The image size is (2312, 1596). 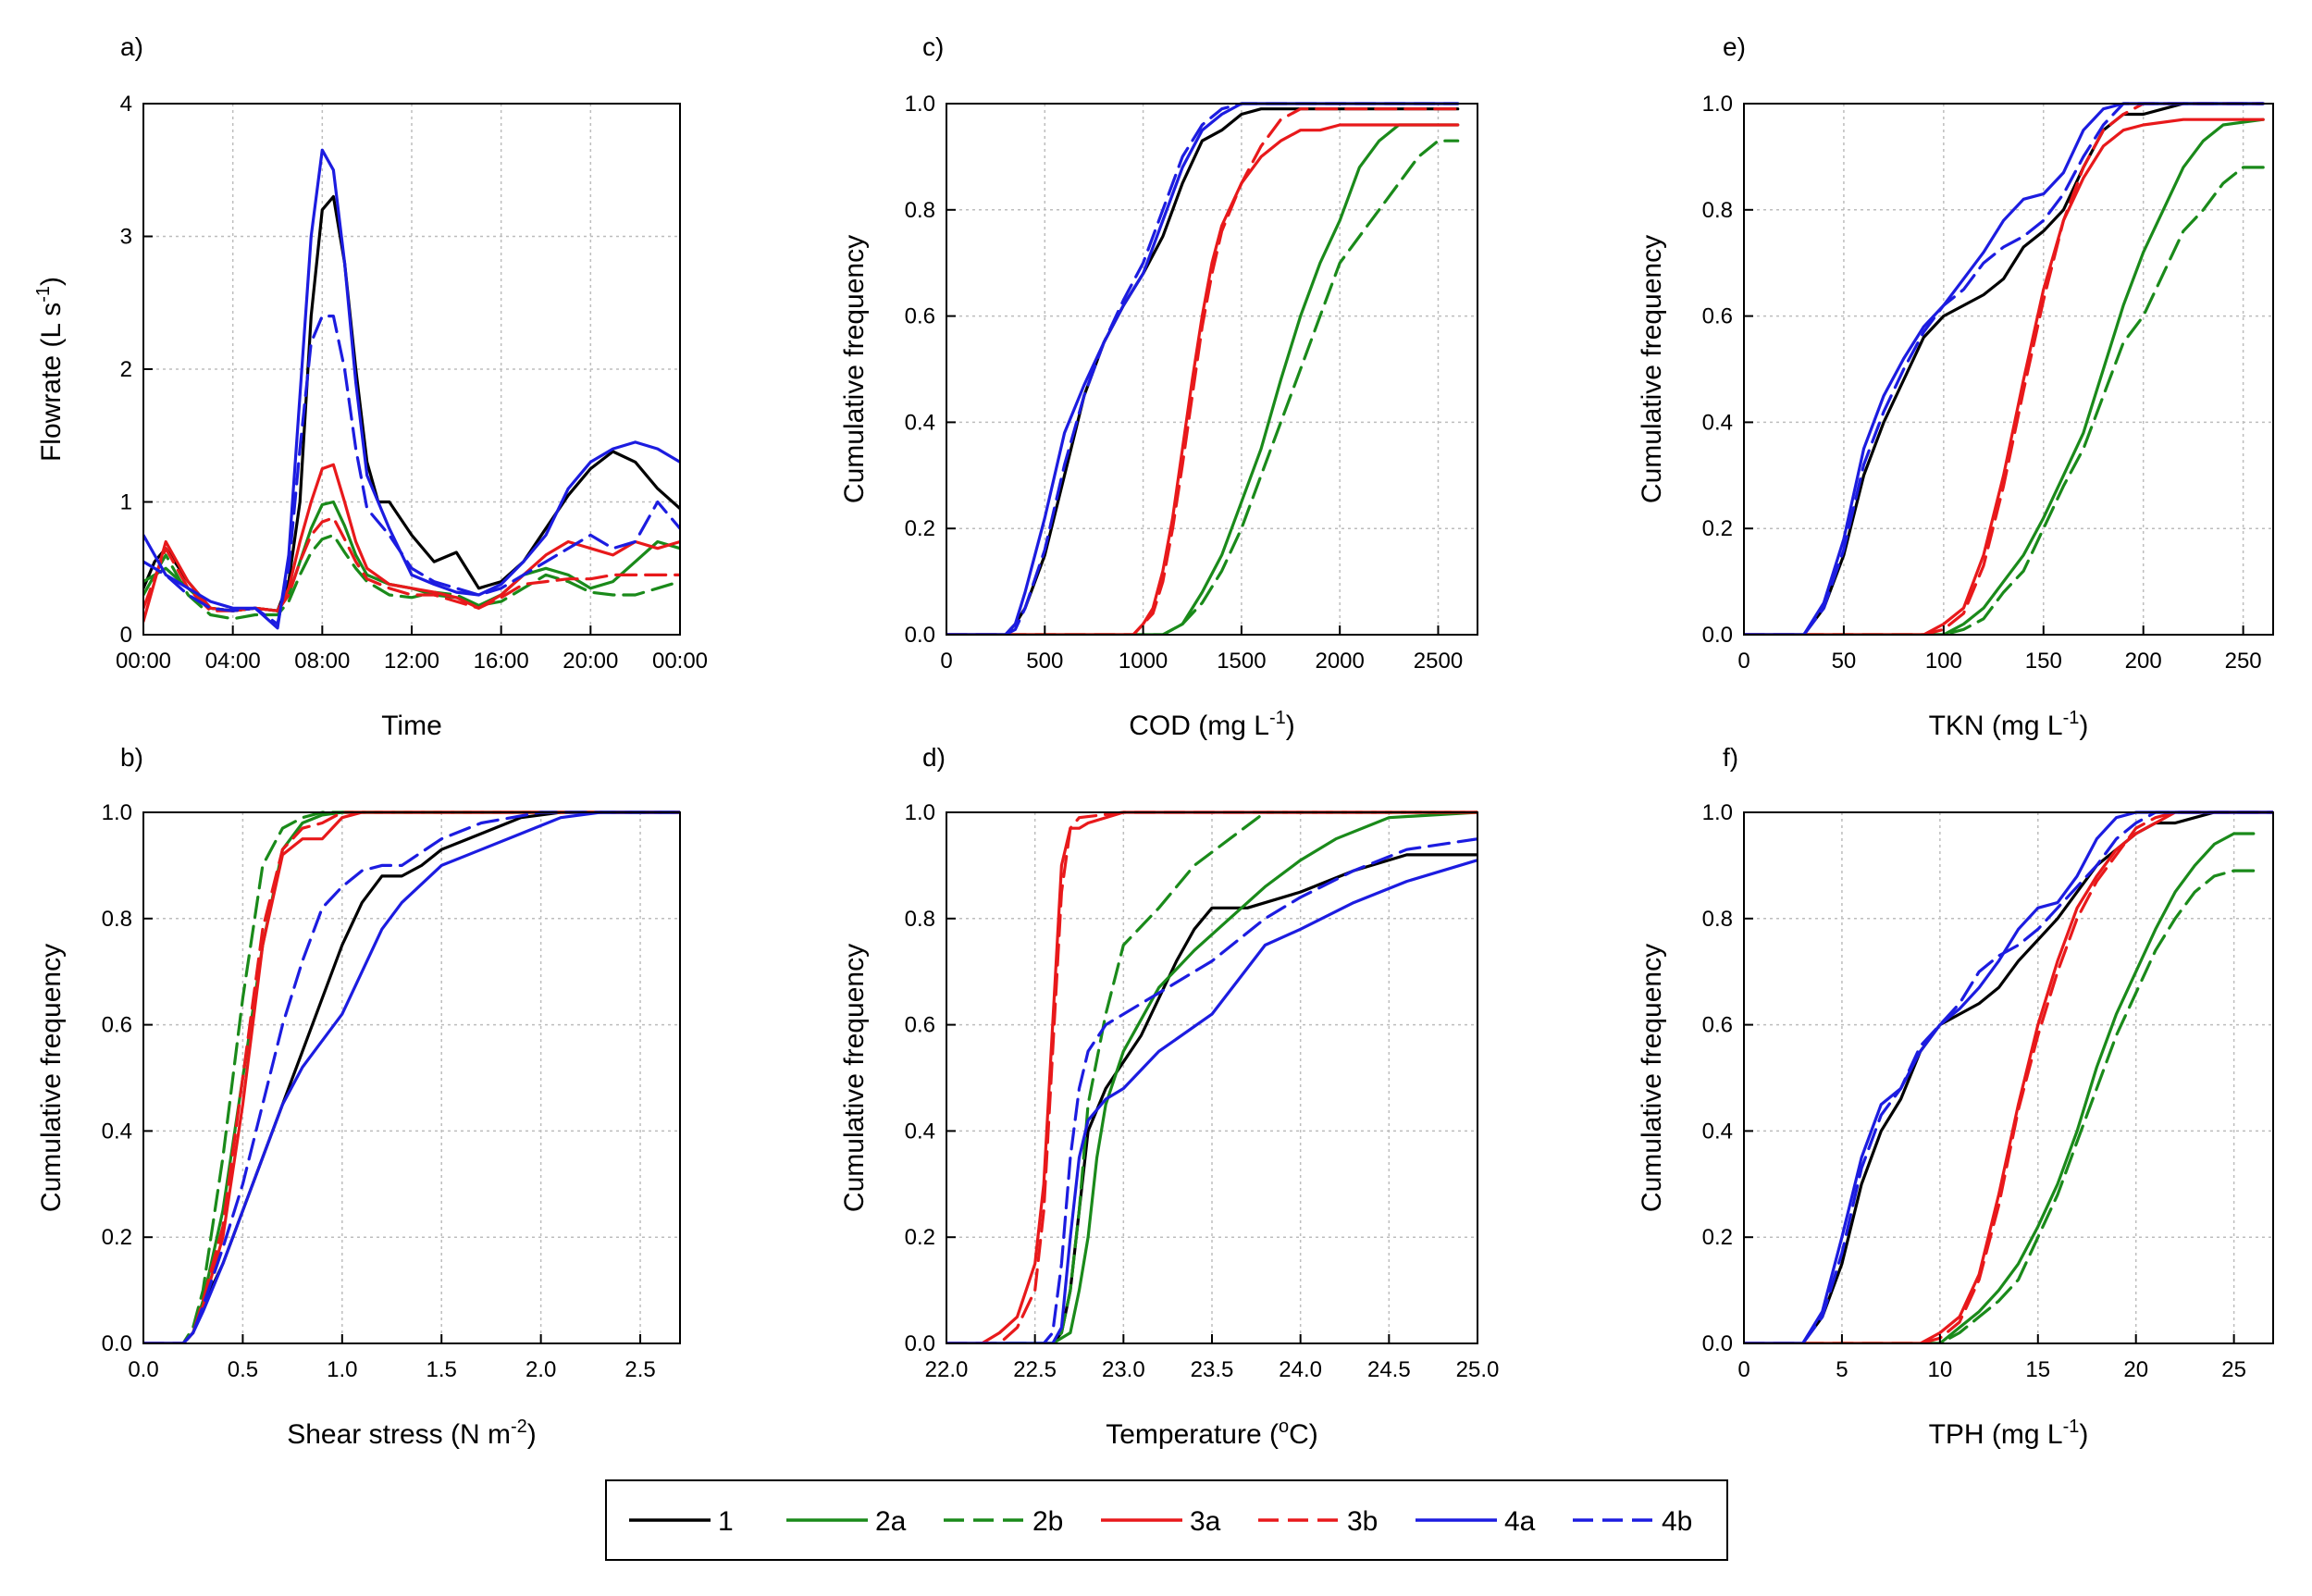 What do you see at coordinates (322, 662) in the screenshot?
I see `x-tick-label: 08:00` at bounding box center [322, 662].